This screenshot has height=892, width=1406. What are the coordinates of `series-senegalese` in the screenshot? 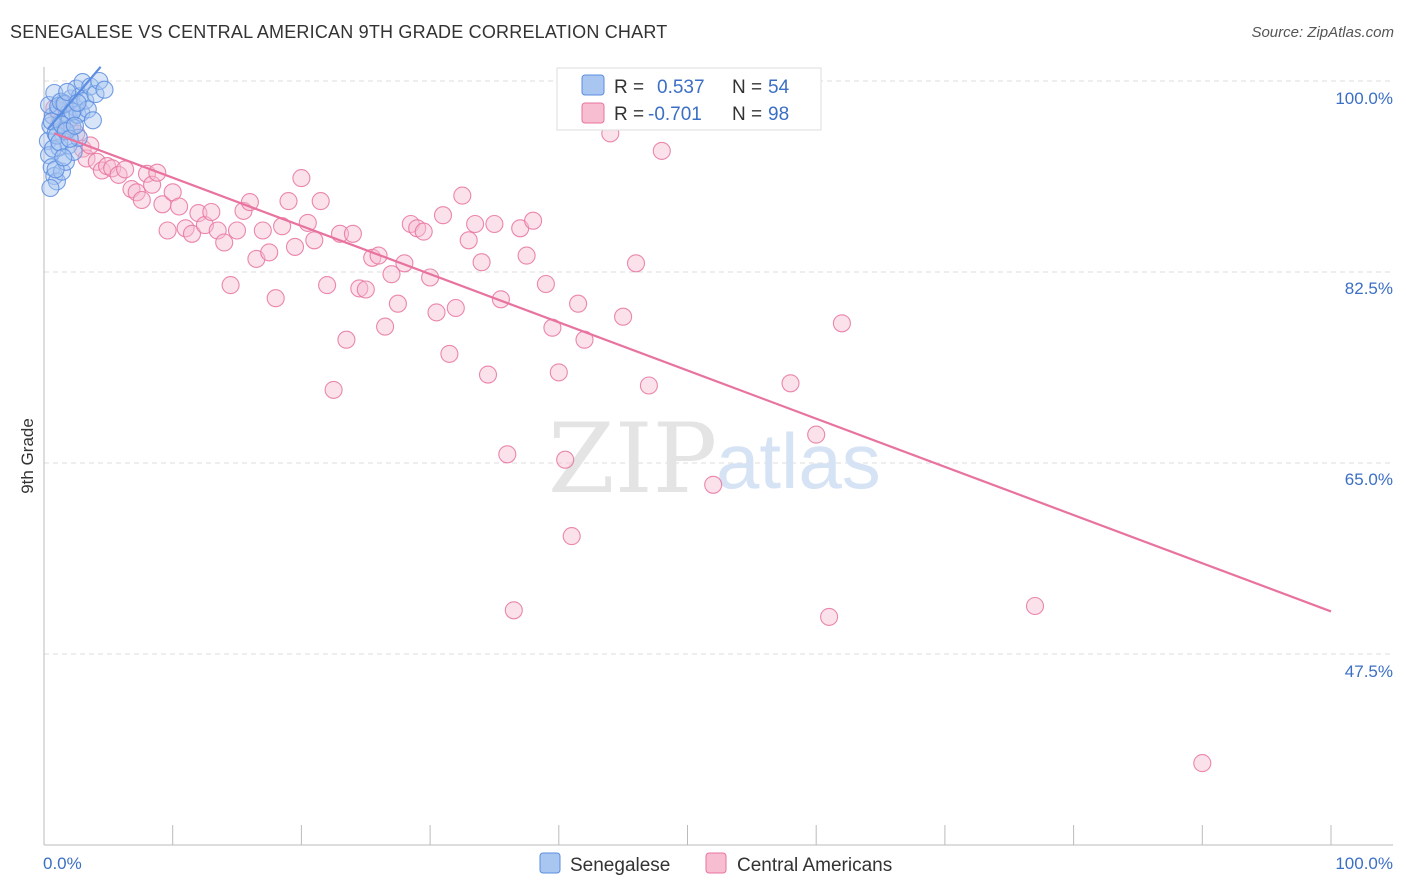 It's located at (76, 134).